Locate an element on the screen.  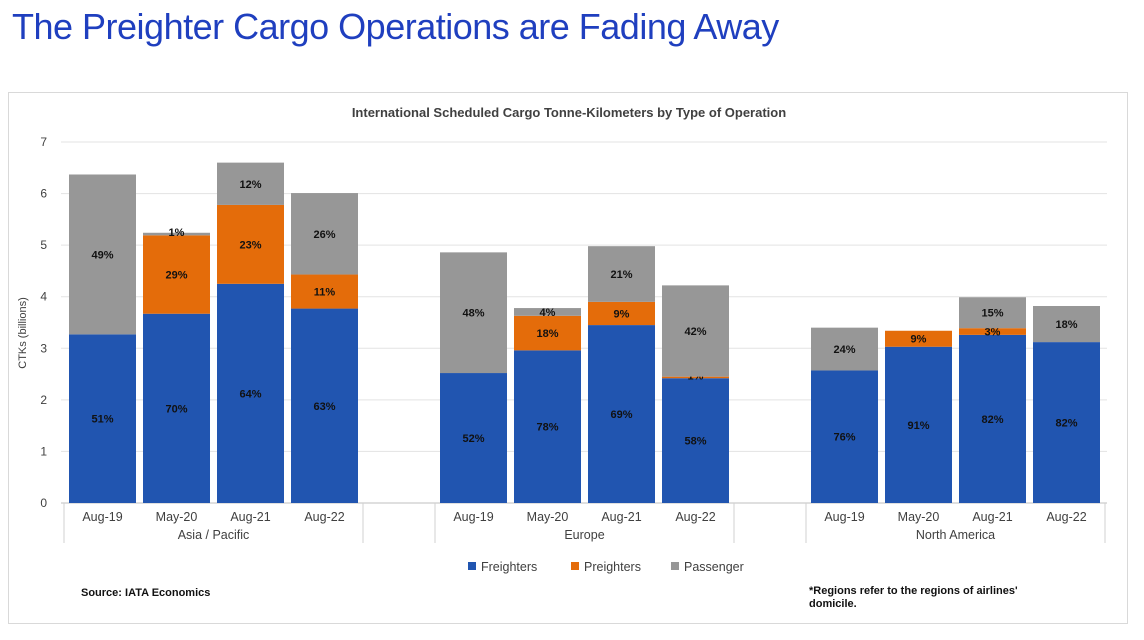
data-label: 48% is located at coordinates (473, 314).